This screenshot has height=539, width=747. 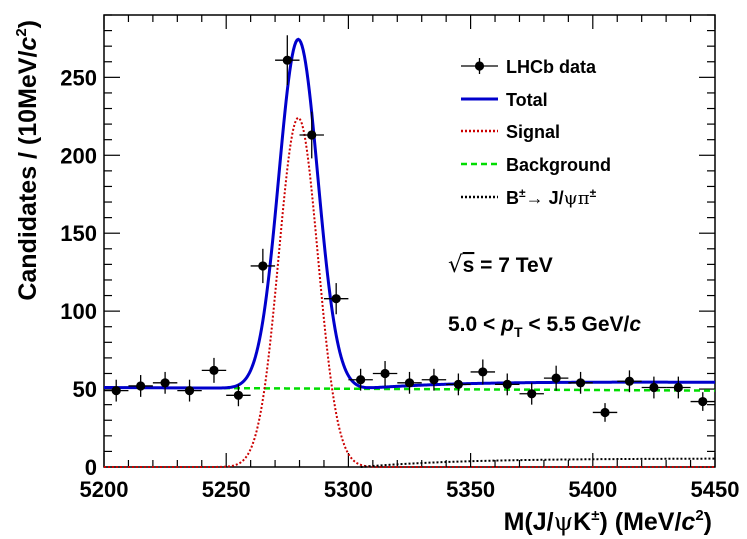 I want to click on legend-entry: Signal, so click(x=510, y=132).